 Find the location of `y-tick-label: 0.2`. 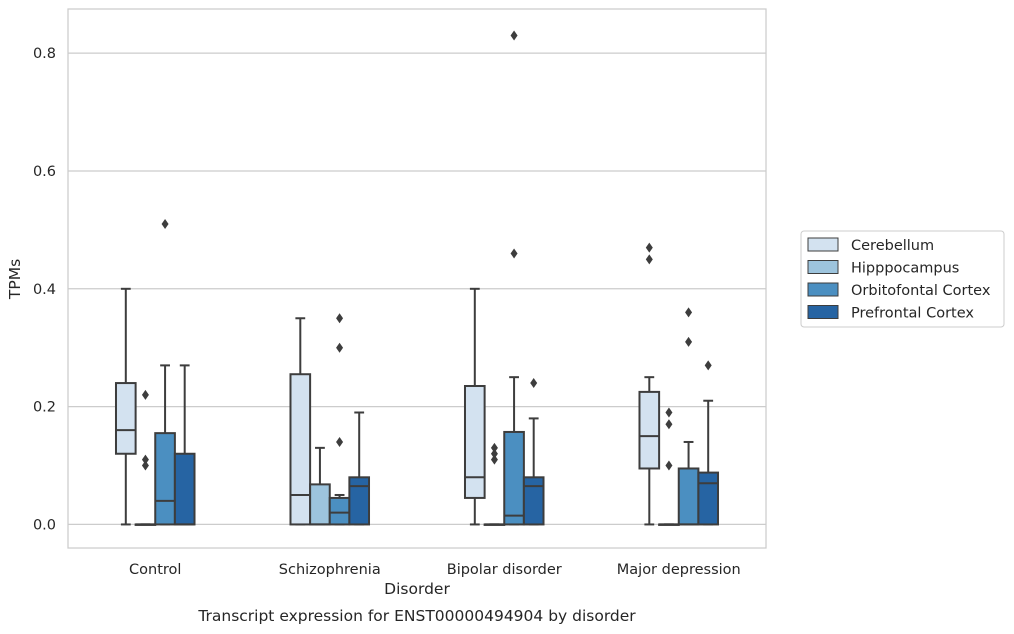

y-tick-label: 0.2 is located at coordinates (44, 408).